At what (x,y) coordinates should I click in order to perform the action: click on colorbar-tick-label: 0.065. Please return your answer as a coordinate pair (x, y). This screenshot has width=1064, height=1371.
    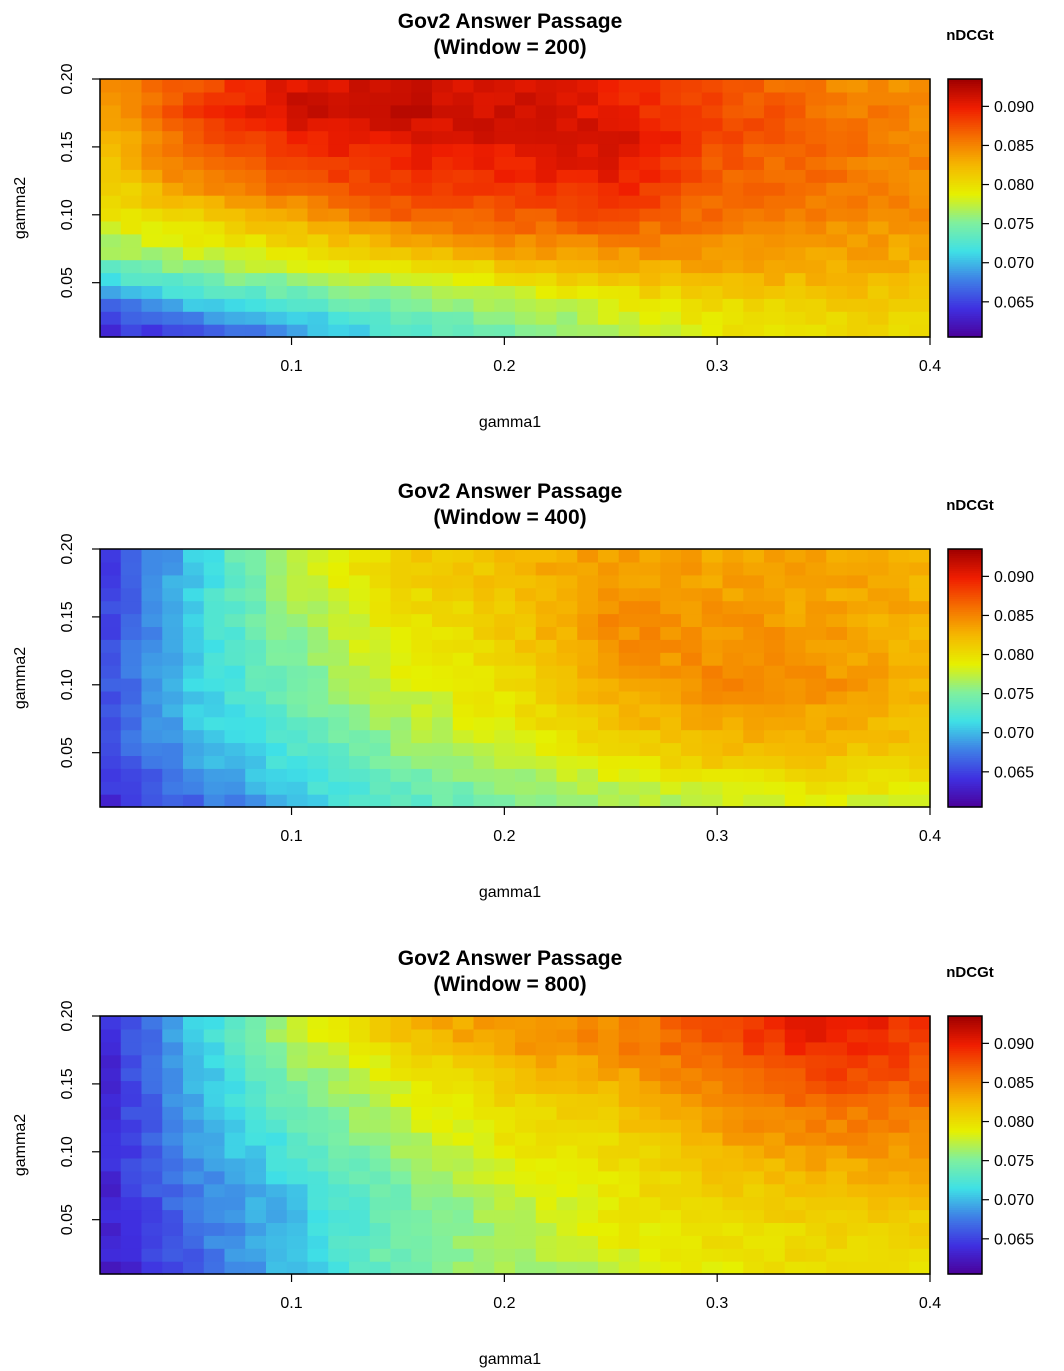
    Looking at the image, I should click on (1014, 1239).